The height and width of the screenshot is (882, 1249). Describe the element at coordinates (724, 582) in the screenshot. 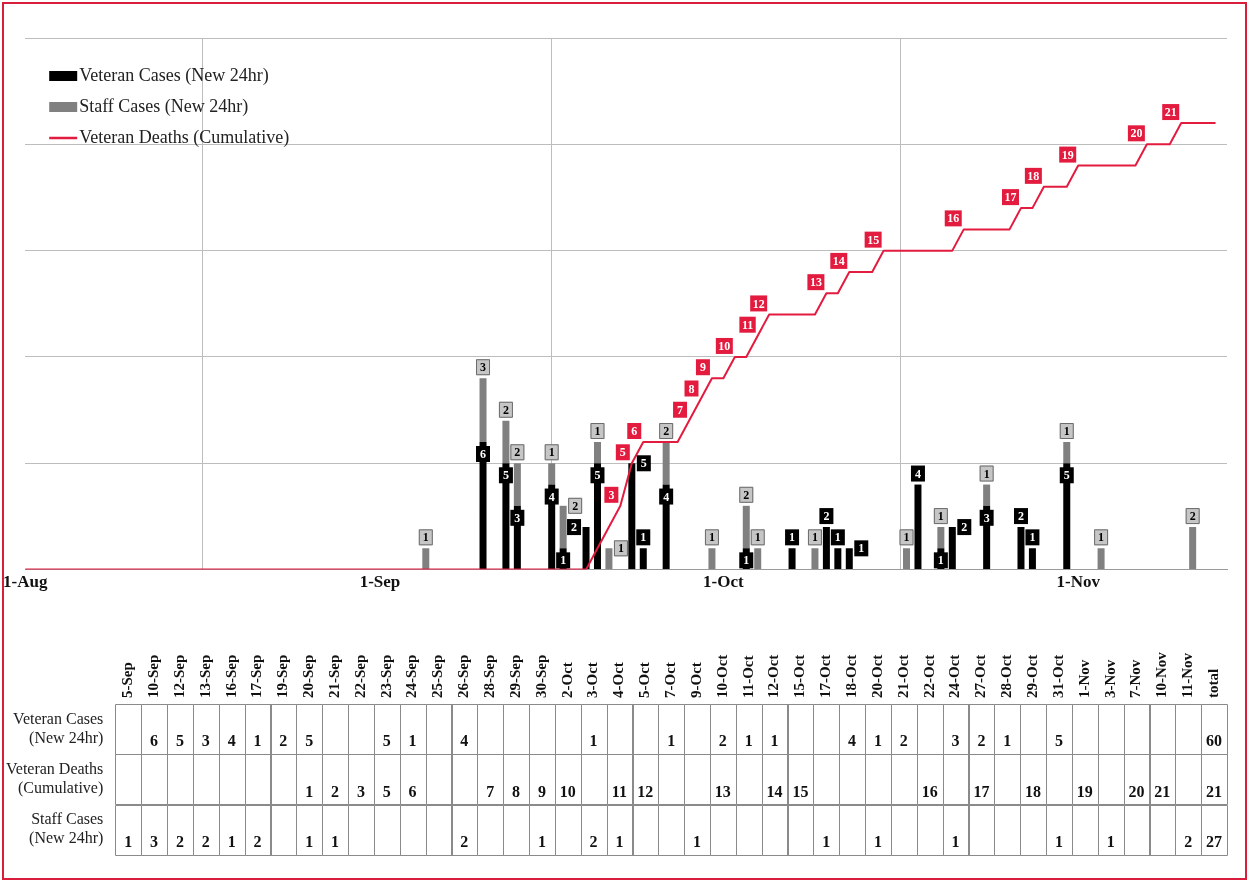

I see `x-tick-label: 1-Oct` at that location.